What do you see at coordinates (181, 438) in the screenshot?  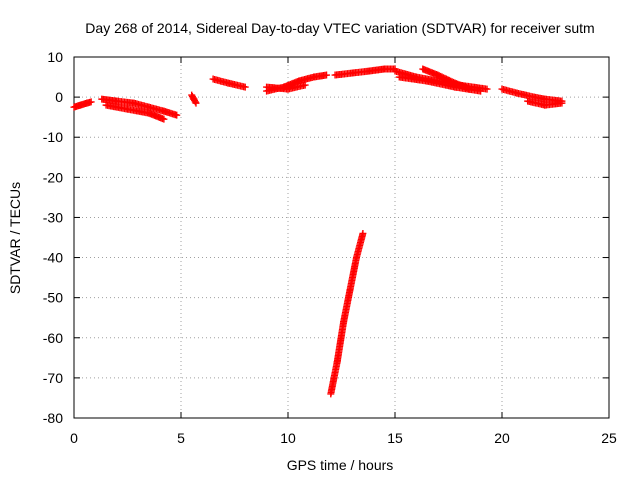 I see `x-tick-label: 5` at bounding box center [181, 438].